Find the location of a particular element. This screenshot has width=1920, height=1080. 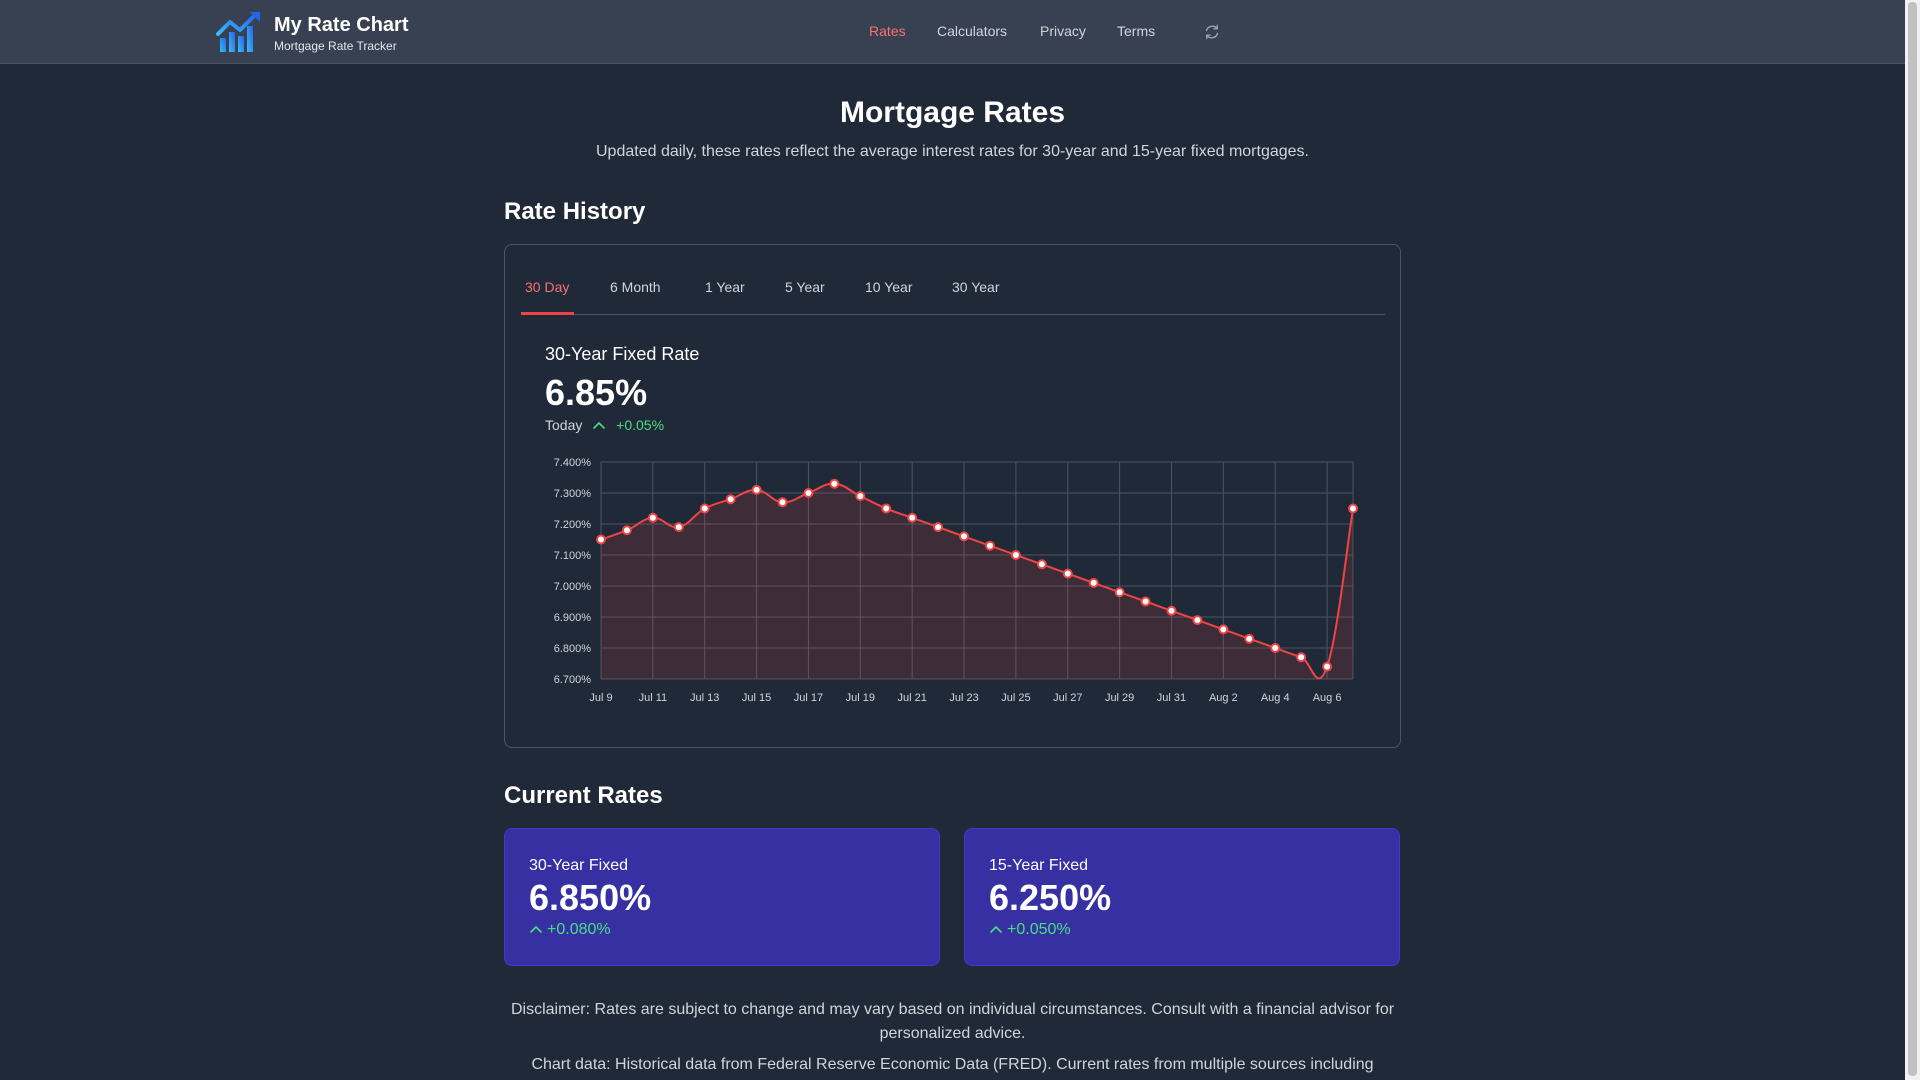

y-tick-label: 7.100% is located at coordinates (573, 556).